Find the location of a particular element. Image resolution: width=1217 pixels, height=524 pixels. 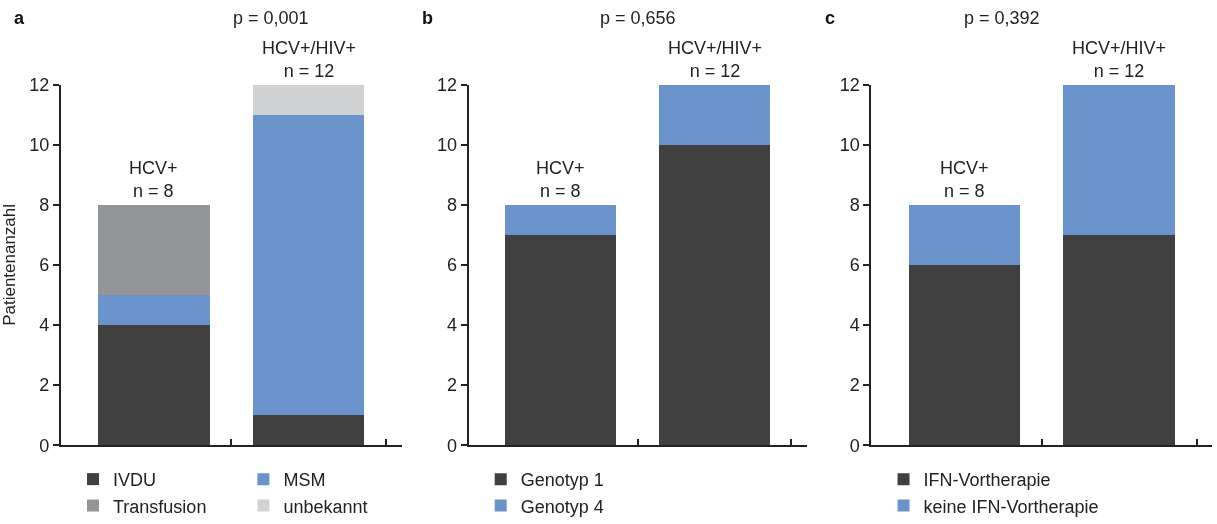

legend-label: IVDU is located at coordinates (135, 480).